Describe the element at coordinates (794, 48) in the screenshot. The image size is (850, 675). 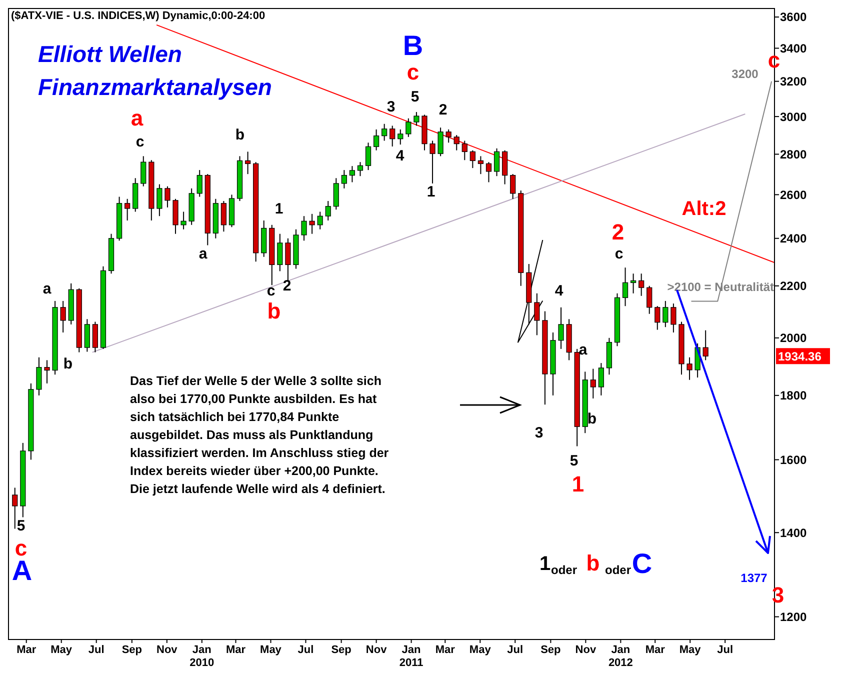
I see `y-tick-label: 3400` at that location.